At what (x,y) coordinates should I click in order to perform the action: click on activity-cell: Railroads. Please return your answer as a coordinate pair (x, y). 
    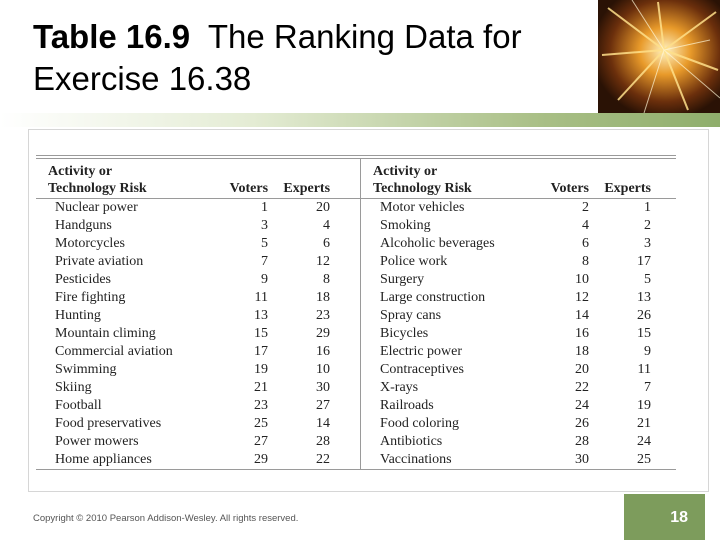
    Looking at the image, I should click on (452, 406).